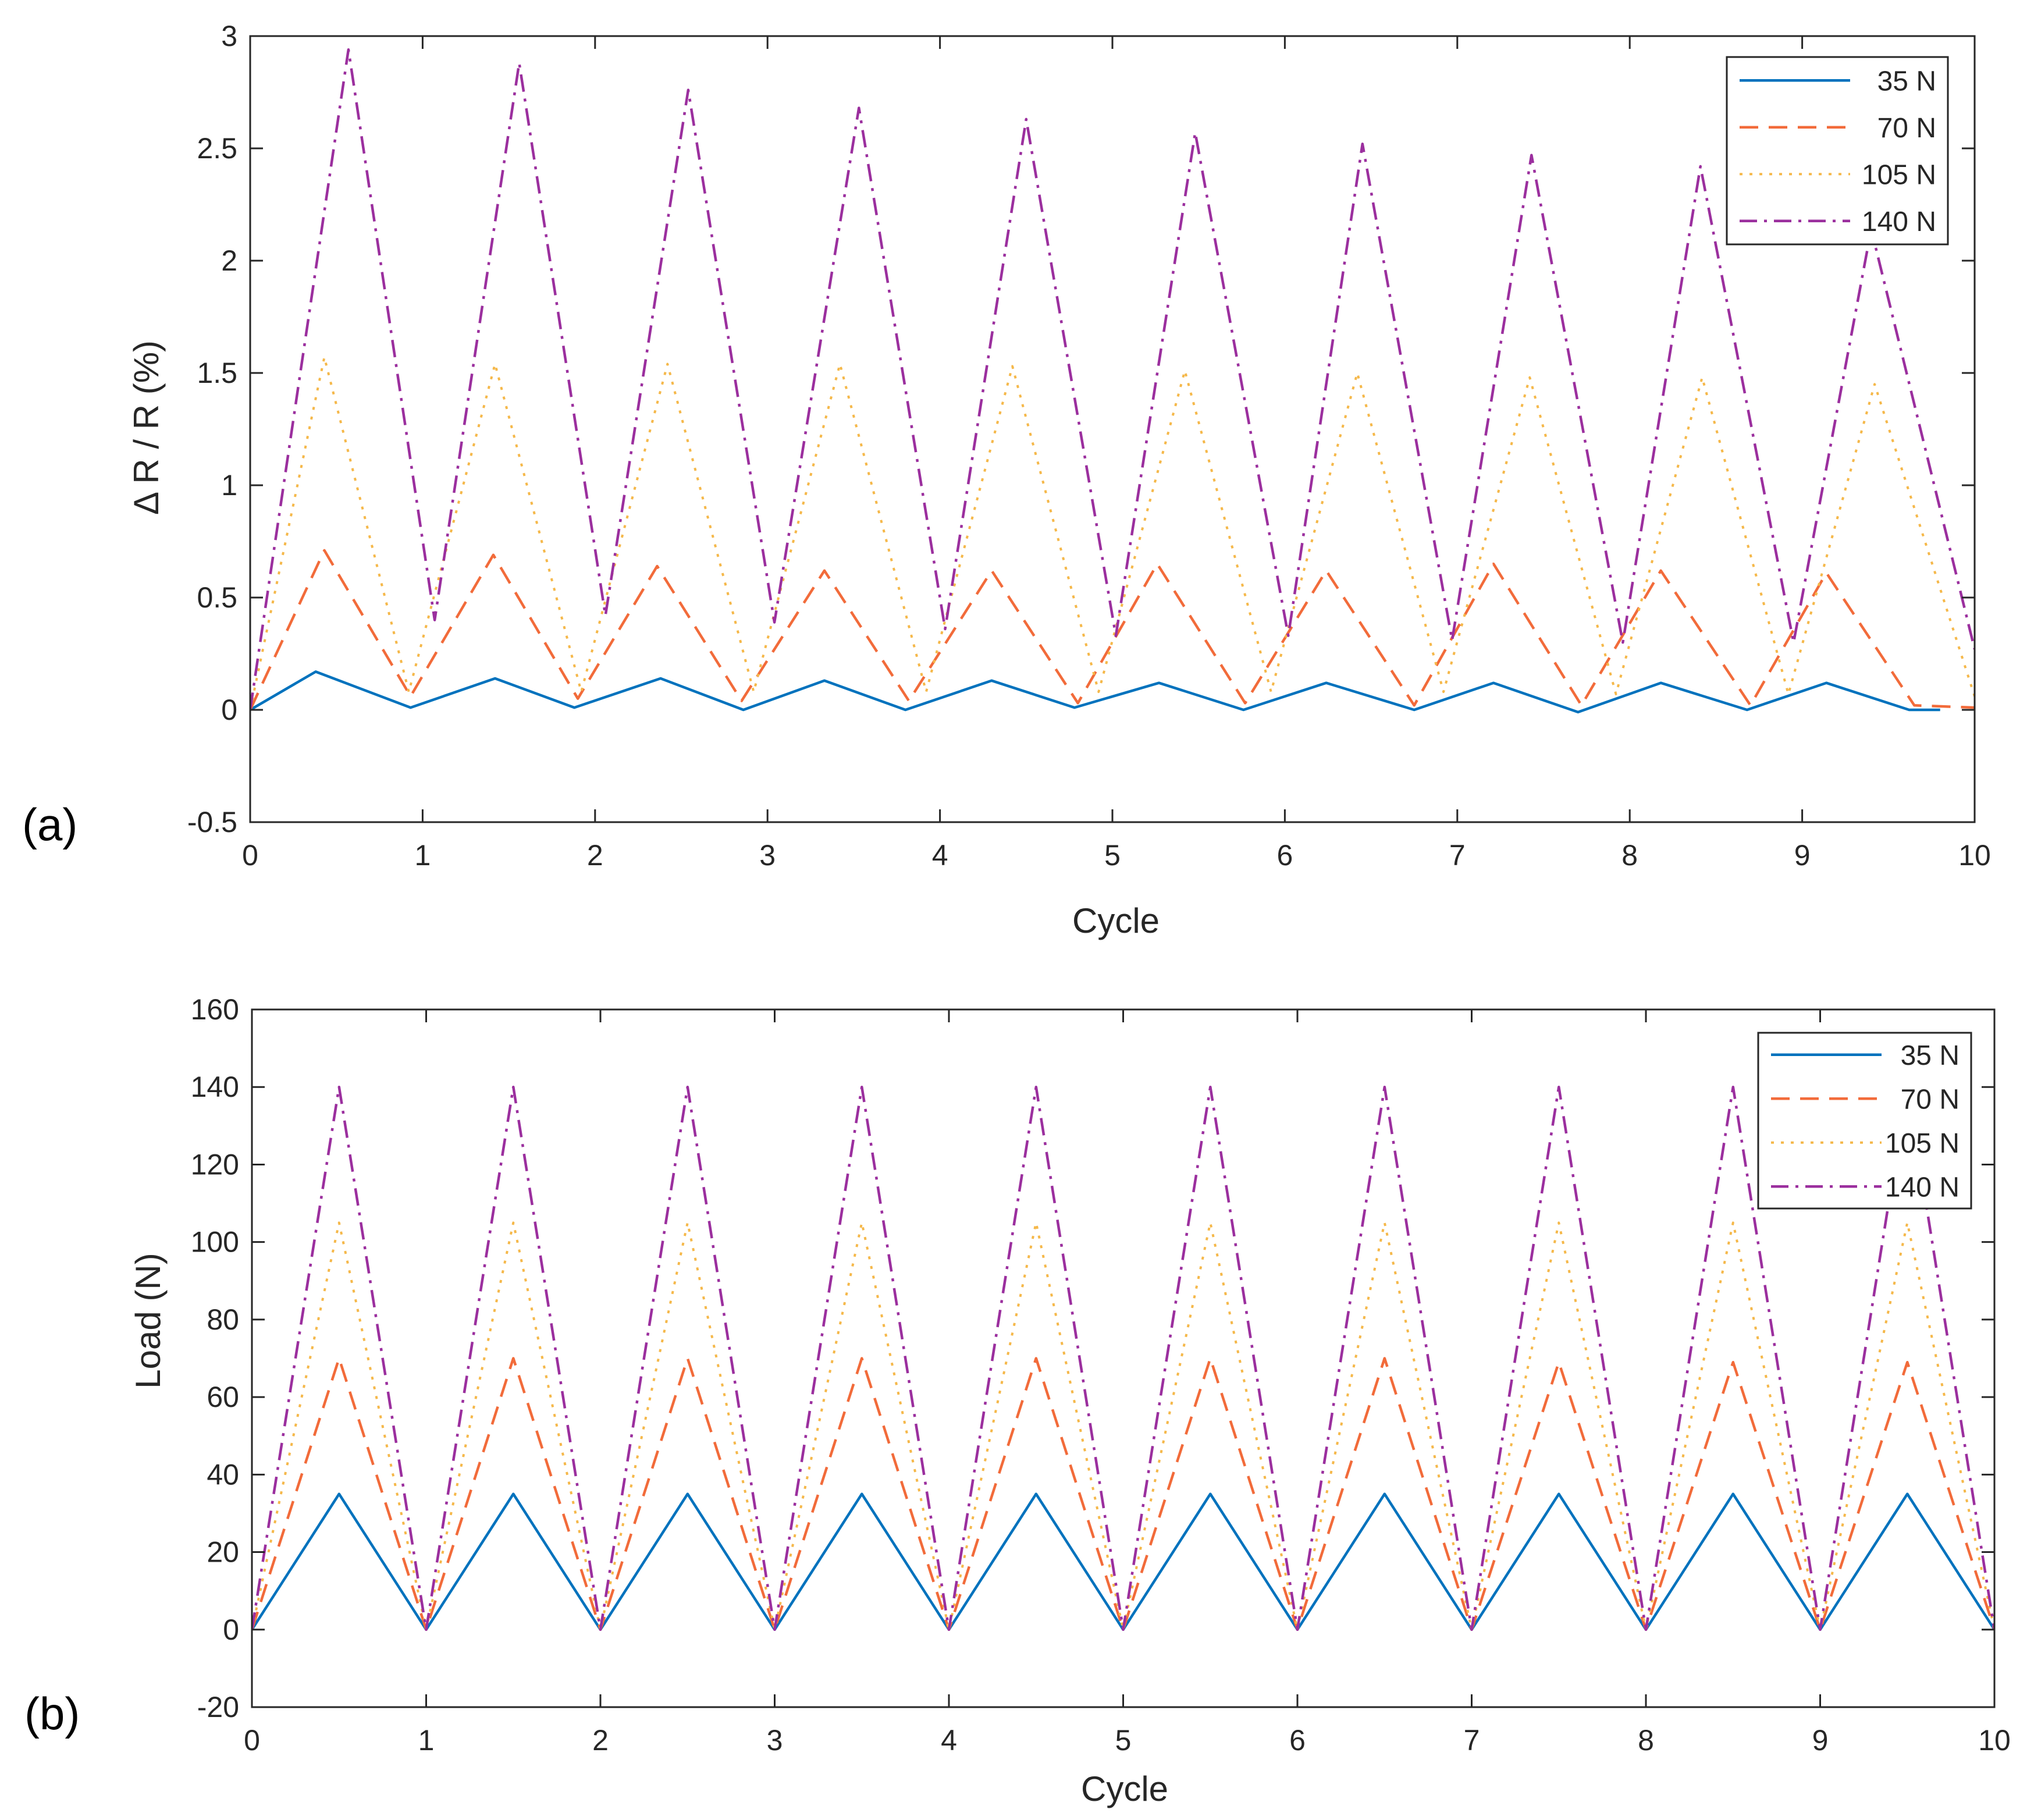 The height and width of the screenshot is (1820, 2027). Describe the element at coordinates (223, 1397) in the screenshot. I see `y-tick-label: 60` at that location.